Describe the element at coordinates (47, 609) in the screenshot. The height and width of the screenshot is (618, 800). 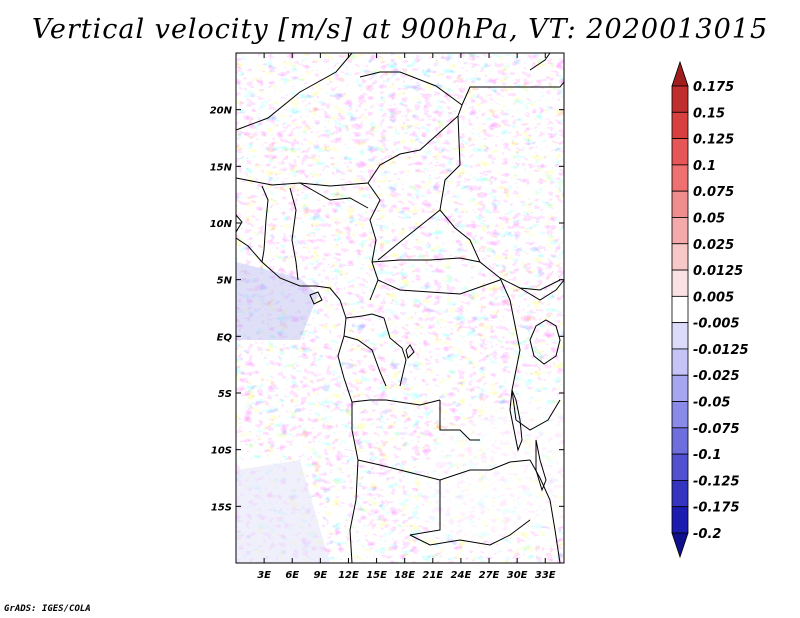
I see `credit-text: GrADS: IGES/COLA` at that location.